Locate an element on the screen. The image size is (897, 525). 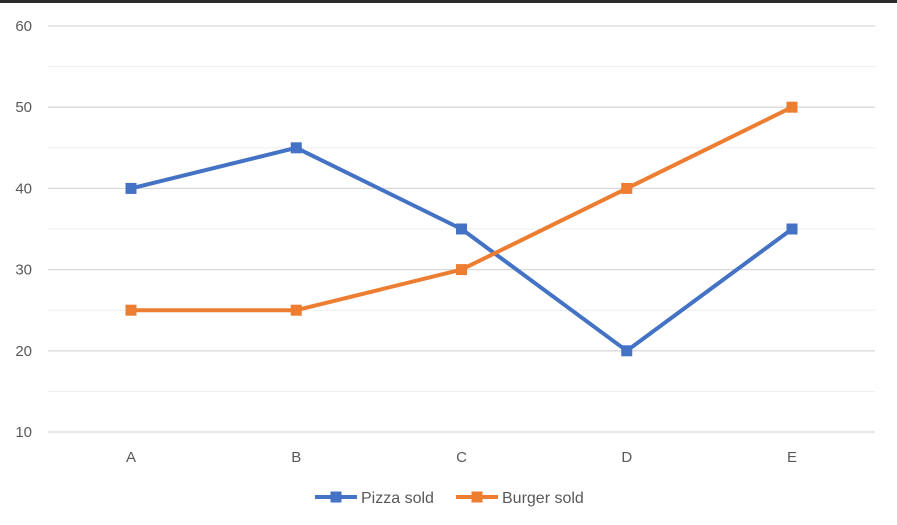
legend-item: Pizza sold is located at coordinates (374, 498).